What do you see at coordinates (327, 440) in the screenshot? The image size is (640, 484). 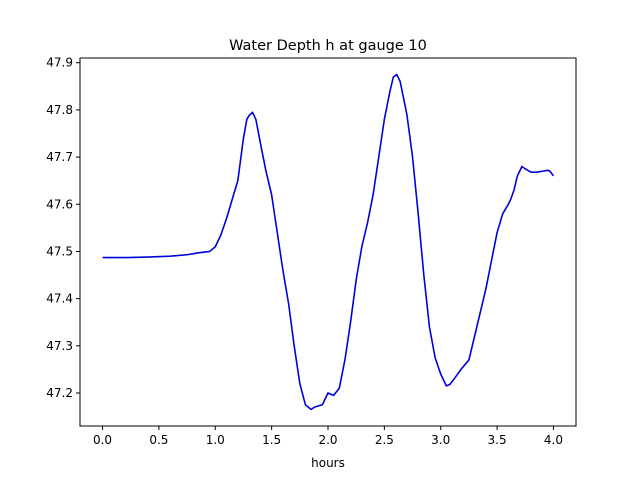 I see `x-tick-label: 2.0` at bounding box center [327, 440].